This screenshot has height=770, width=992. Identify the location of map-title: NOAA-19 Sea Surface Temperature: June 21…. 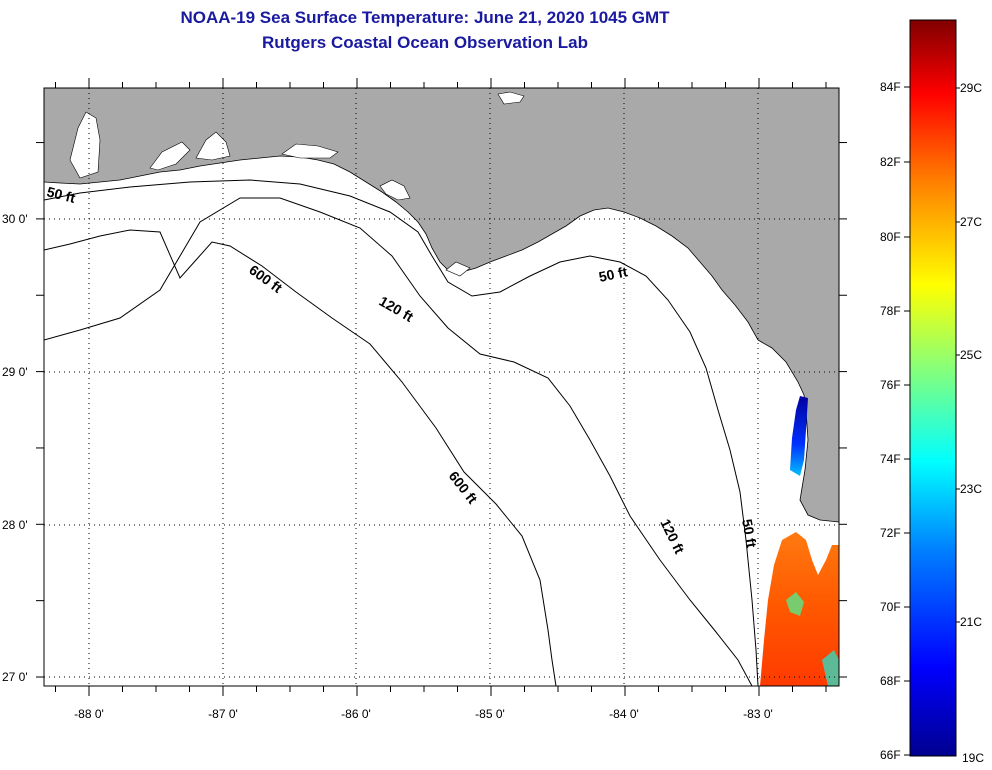
(425, 17).